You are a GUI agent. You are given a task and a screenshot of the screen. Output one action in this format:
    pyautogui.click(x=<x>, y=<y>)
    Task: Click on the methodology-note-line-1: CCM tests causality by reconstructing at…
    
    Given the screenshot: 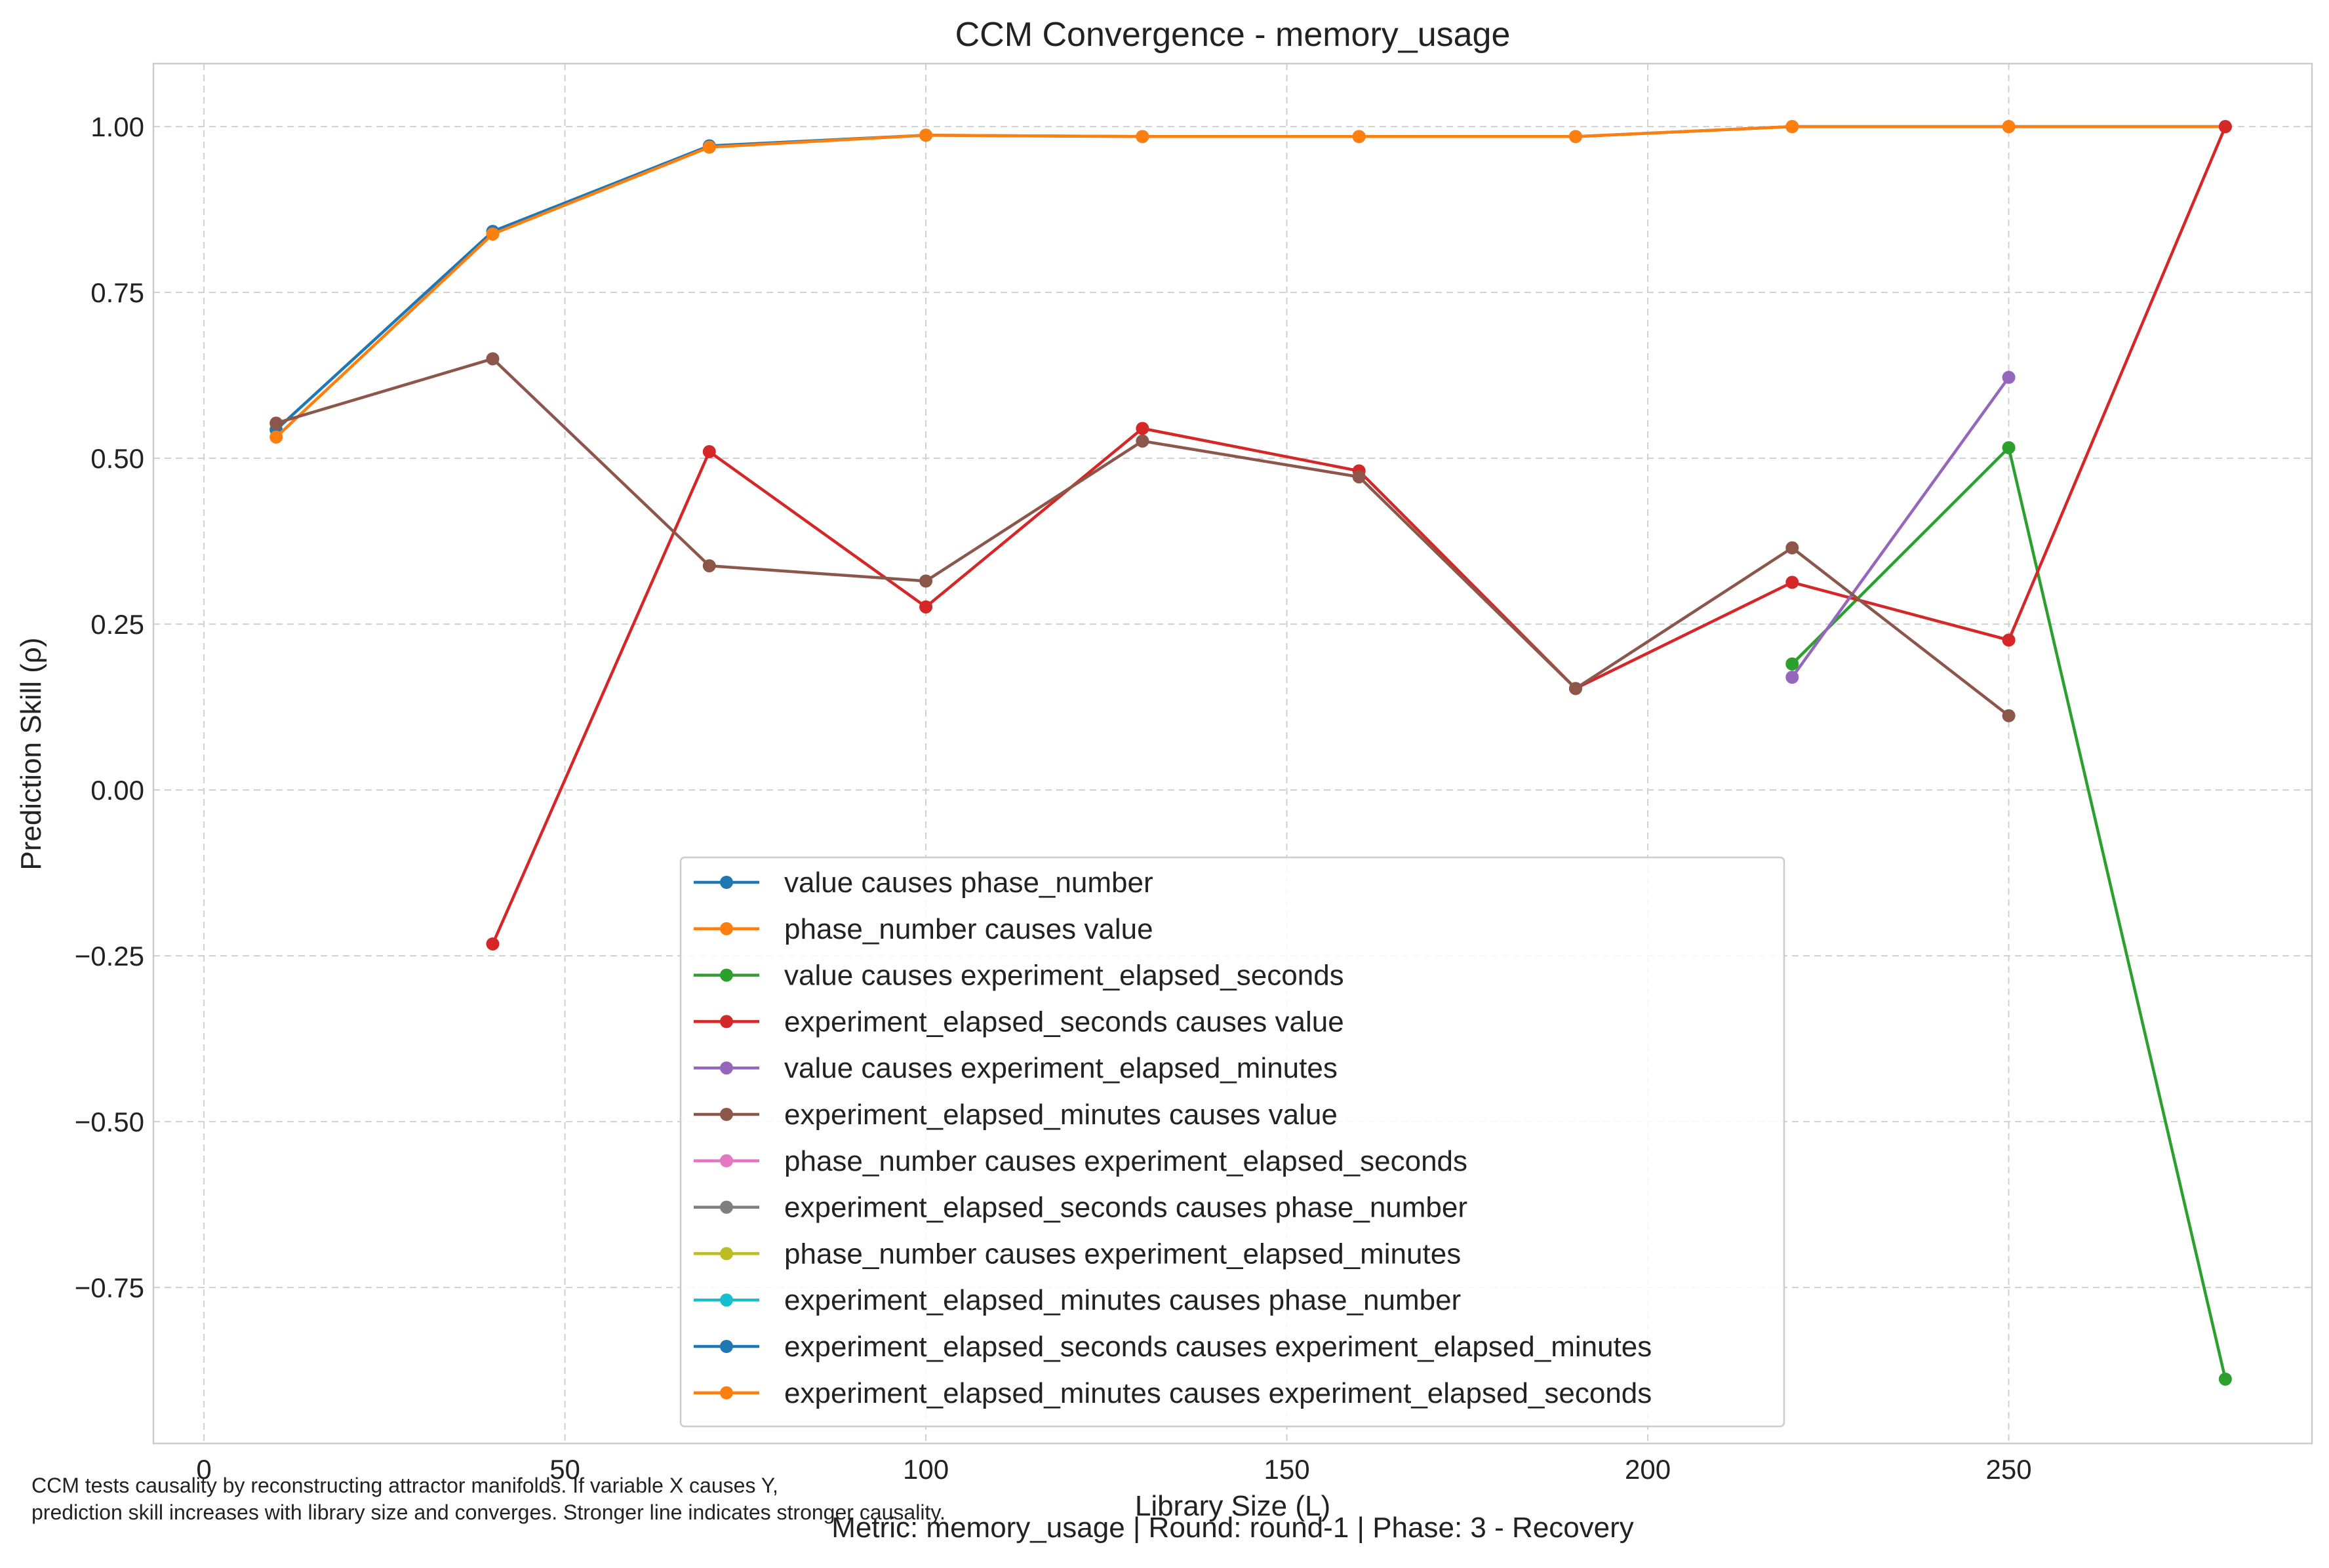 What is the action you would take?
    pyautogui.click(x=404, y=1485)
    